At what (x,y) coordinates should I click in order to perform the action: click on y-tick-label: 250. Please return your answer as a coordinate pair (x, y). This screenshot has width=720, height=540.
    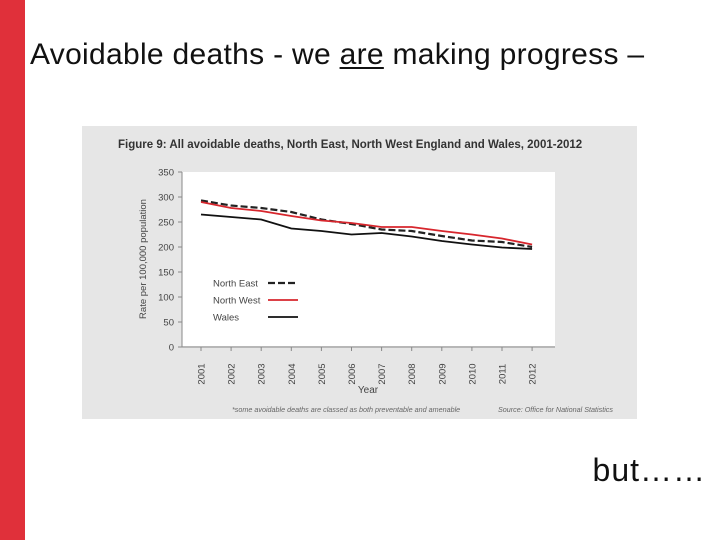
    Looking at the image, I should click on (166, 223).